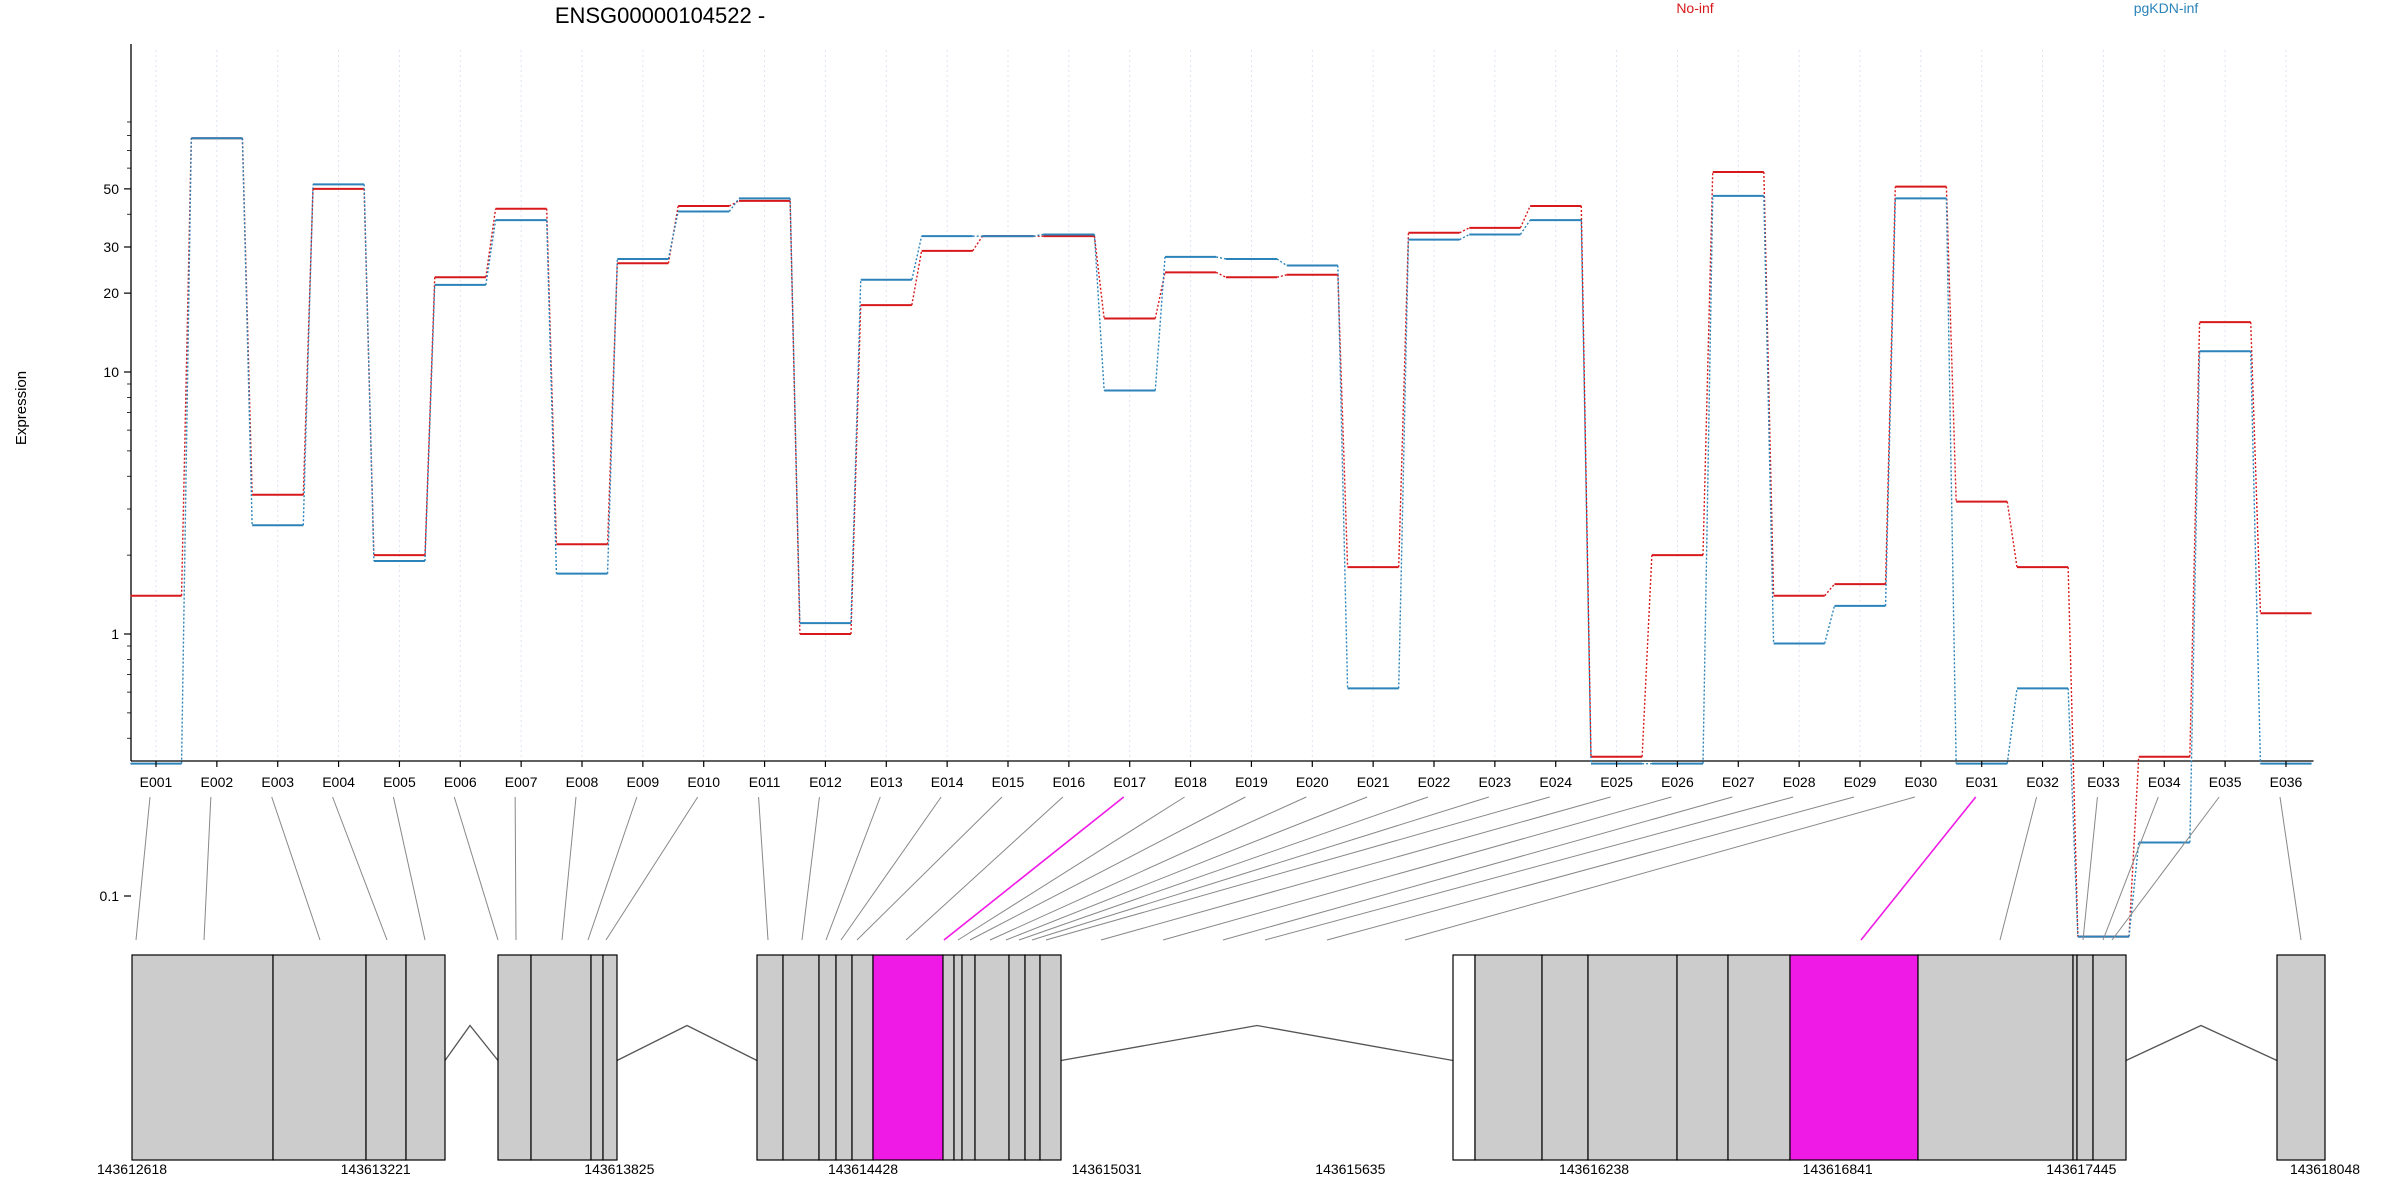 Image resolution: width=2400 pixels, height=1200 pixels. I want to click on x-tick-label-e001: E001, so click(156, 782).